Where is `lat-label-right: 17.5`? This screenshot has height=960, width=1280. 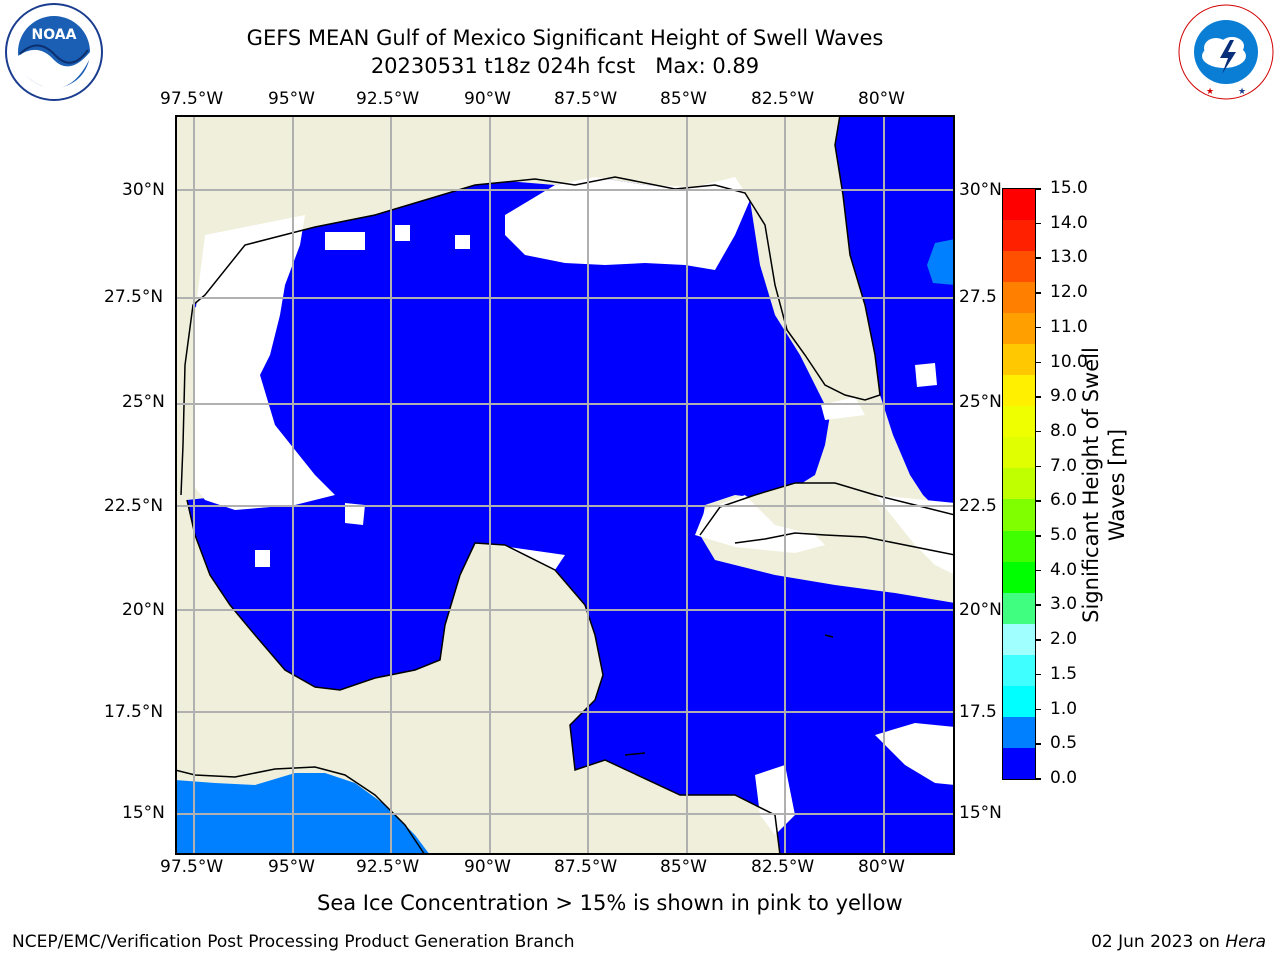
lat-label-right: 17.5 is located at coordinates (978, 712).